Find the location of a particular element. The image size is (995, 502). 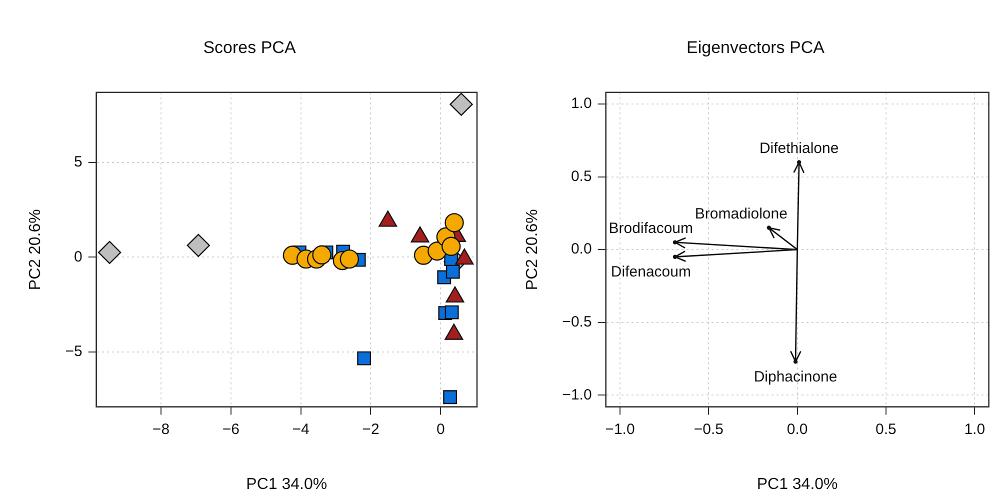

x-tick-label: −0.5 is located at coordinates (709, 429).